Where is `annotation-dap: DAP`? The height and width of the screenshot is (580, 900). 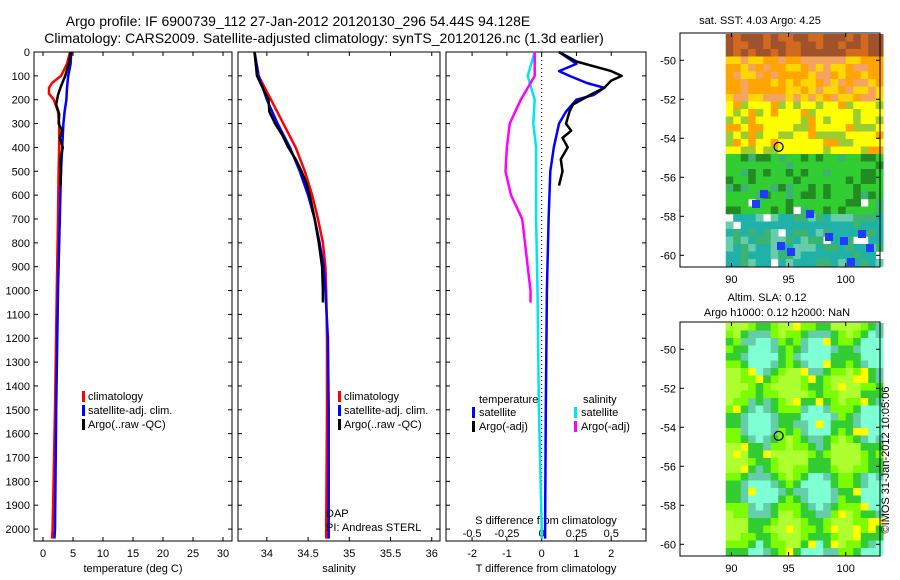
annotation-dap: DAP is located at coordinates (337, 514).